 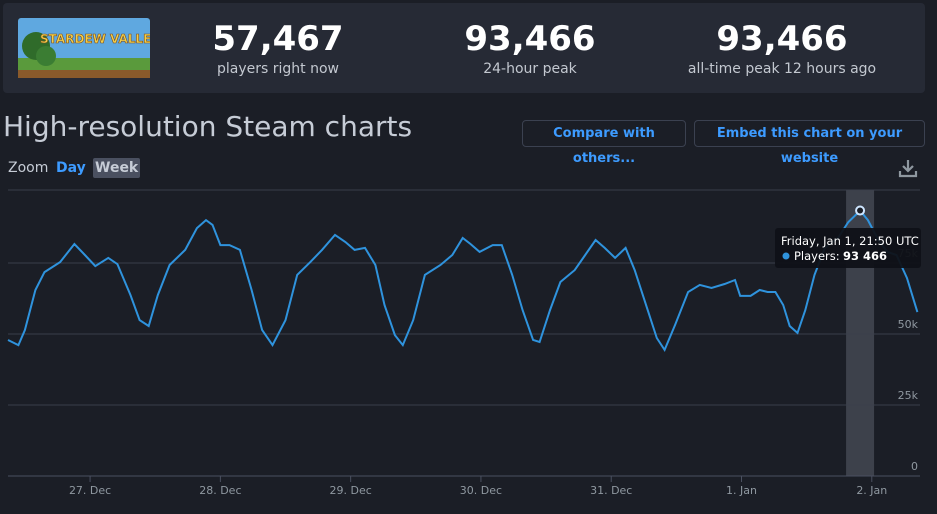 What do you see at coordinates (71, 168) in the screenshot?
I see `zoom-day: Day` at bounding box center [71, 168].